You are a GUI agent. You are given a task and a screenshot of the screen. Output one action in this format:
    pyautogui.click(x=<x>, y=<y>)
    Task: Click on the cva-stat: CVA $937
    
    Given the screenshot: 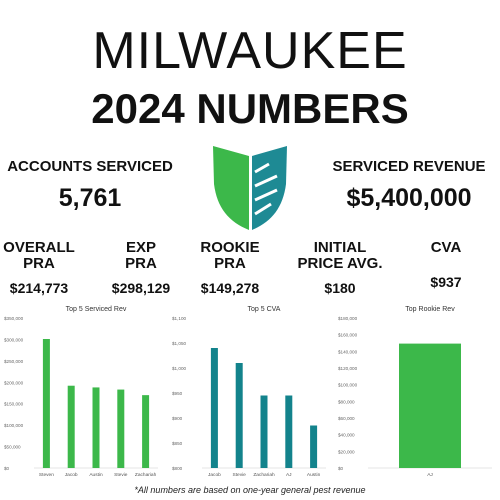 What is the action you would take?
    pyautogui.click(x=446, y=265)
    